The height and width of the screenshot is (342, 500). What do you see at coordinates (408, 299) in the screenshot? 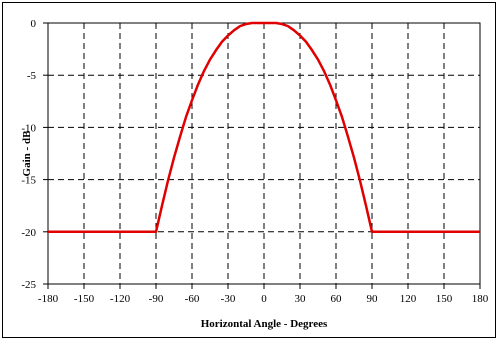
I see `x-tick-label: 120` at bounding box center [408, 299].